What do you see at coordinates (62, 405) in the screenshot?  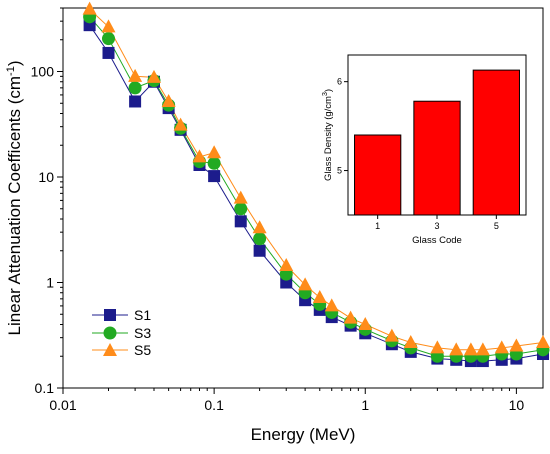 I see `x-tick-label: 0.01` at bounding box center [62, 405].